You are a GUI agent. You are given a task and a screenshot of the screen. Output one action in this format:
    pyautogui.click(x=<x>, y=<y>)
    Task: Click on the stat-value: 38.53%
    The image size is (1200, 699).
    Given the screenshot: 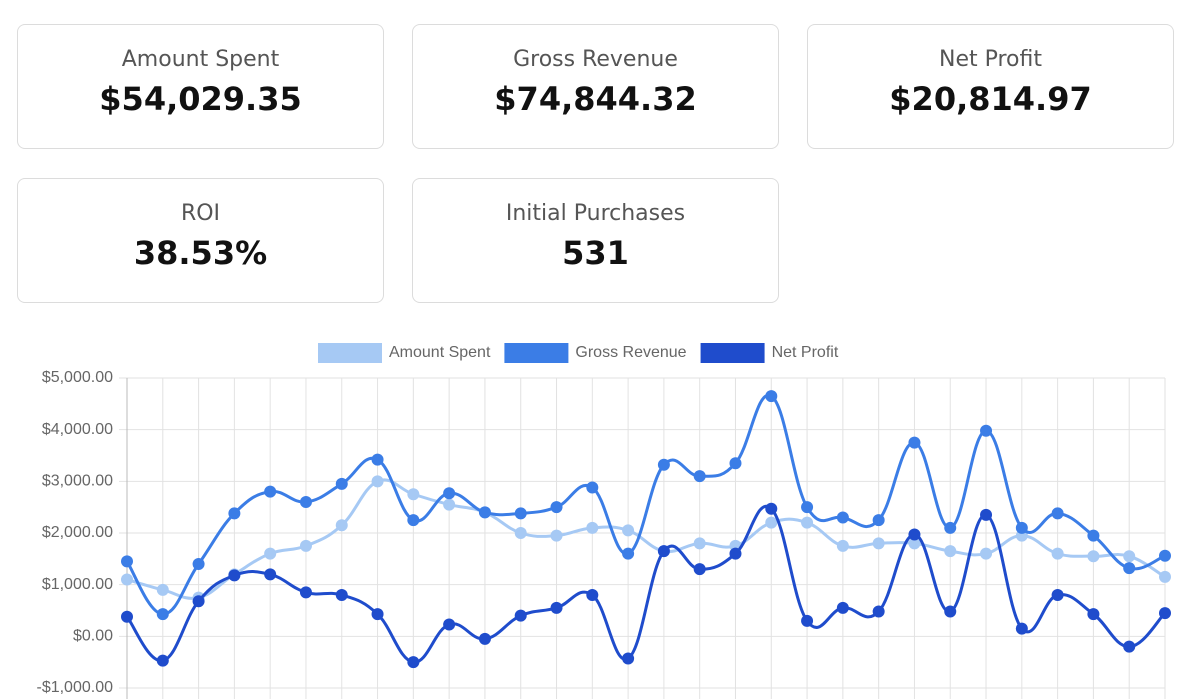 What is the action you would take?
    pyautogui.click(x=200, y=253)
    